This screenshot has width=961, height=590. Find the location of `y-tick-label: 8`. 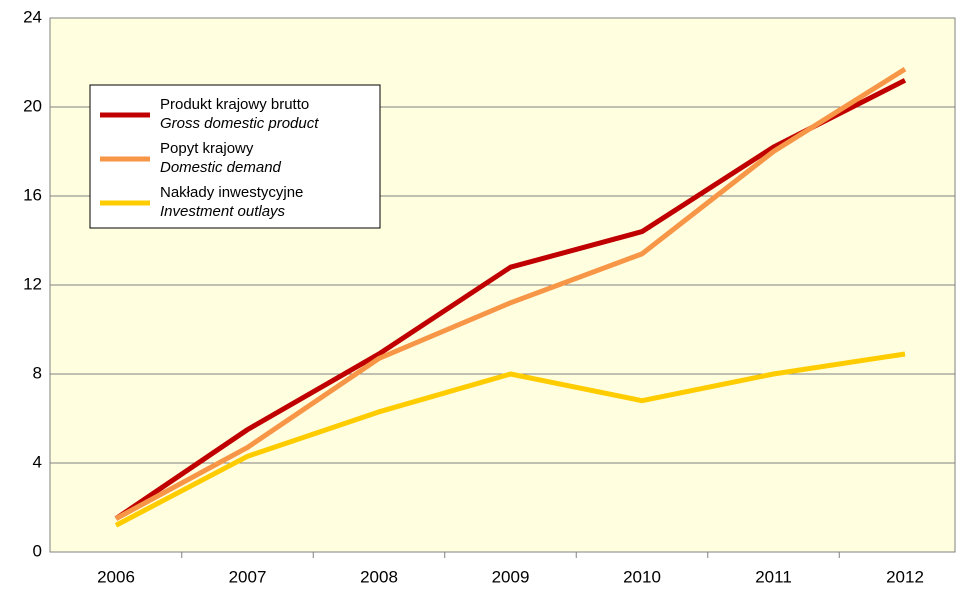

y-tick-label: 8 is located at coordinates (37, 372).